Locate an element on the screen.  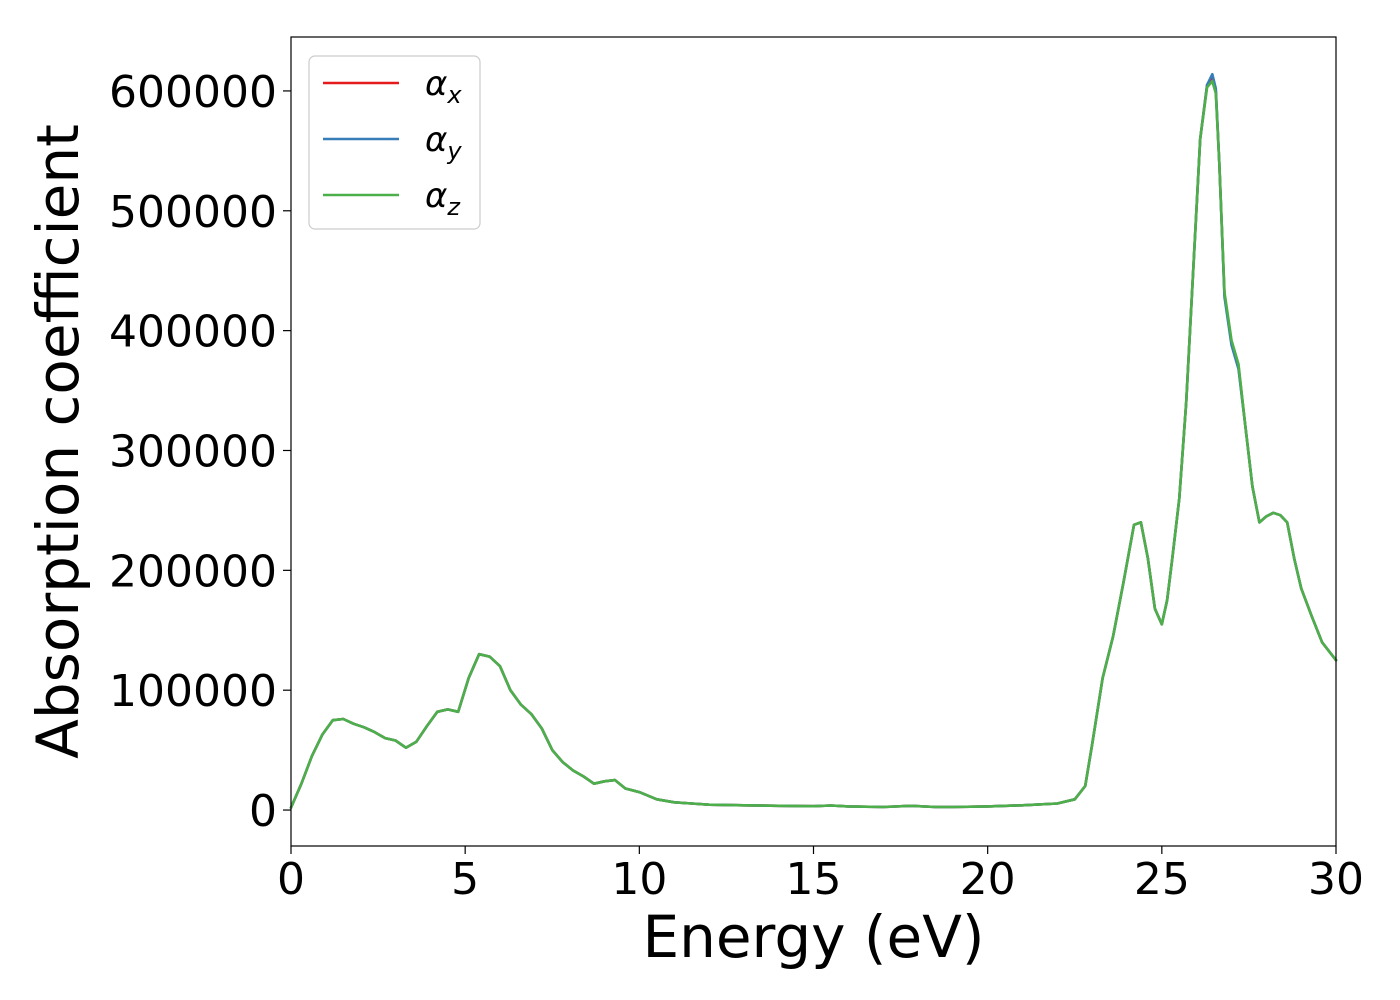
legend-subscript: z is located at coordinates (453, 207).